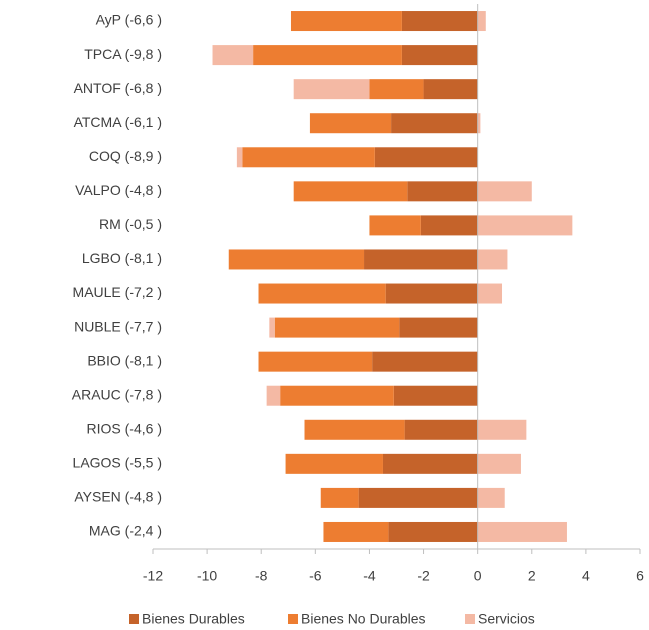  I want to click on x-tick-label: -8, so click(261, 576).